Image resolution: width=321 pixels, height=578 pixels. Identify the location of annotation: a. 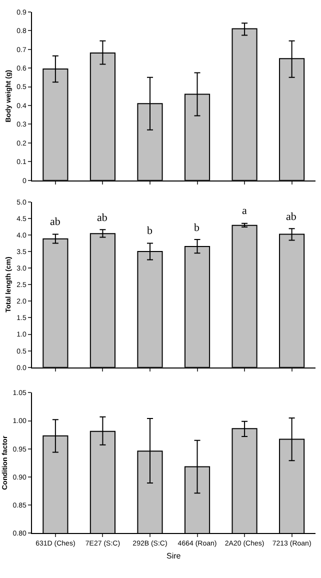
(244, 211).